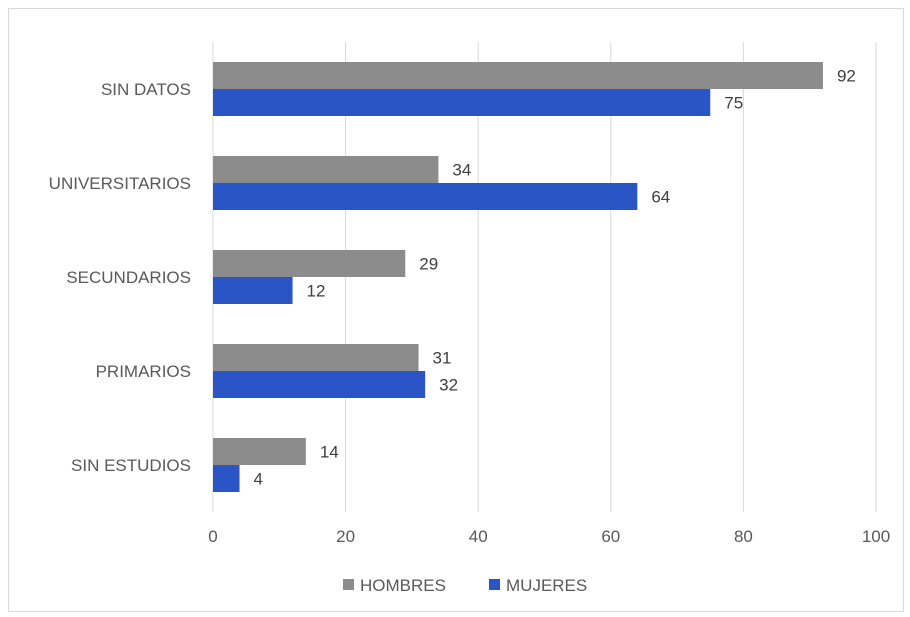 This screenshot has height=617, width=910. What do you see at coordinates (146, 89) in the screenshot?
I see `category-label: SIN DATOS` at bounding box center [146, 89].